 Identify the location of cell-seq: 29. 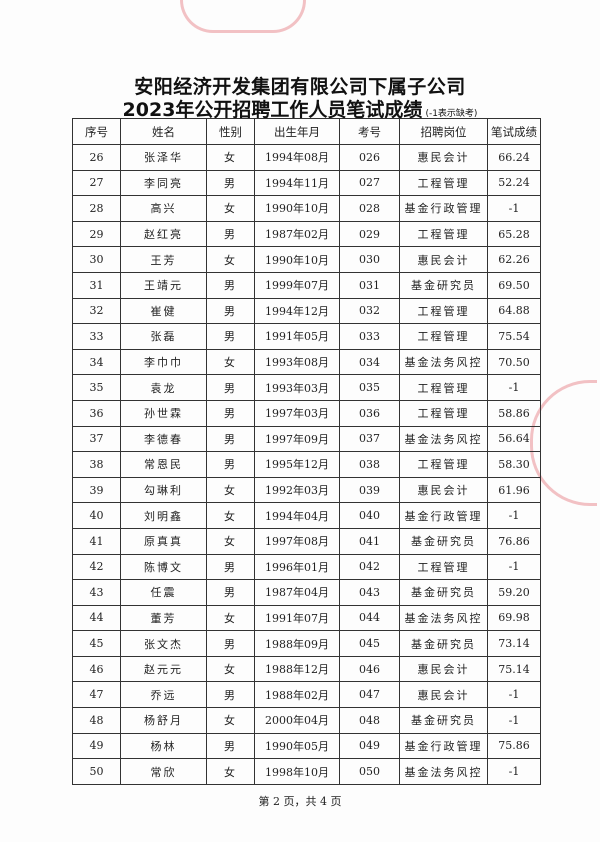
(96, 234).